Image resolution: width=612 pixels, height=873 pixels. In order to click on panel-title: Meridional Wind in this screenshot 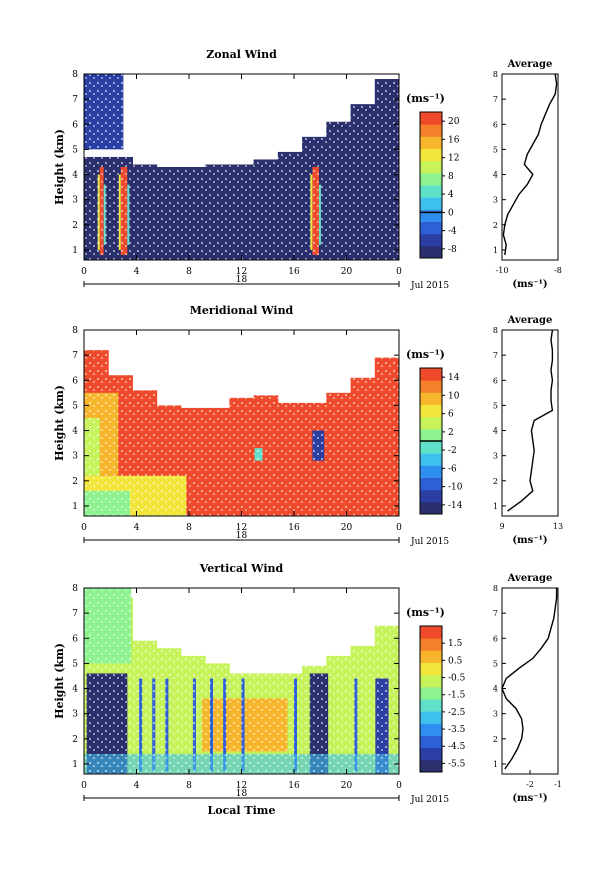, I will do `click(242, 310)`.